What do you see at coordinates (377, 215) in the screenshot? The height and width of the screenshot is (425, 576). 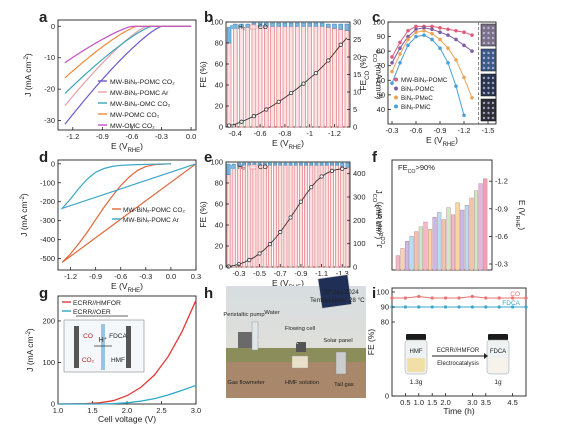 I see `y2-axis-title: JCO (mA cm-2)` at bounding box center [377, 215].